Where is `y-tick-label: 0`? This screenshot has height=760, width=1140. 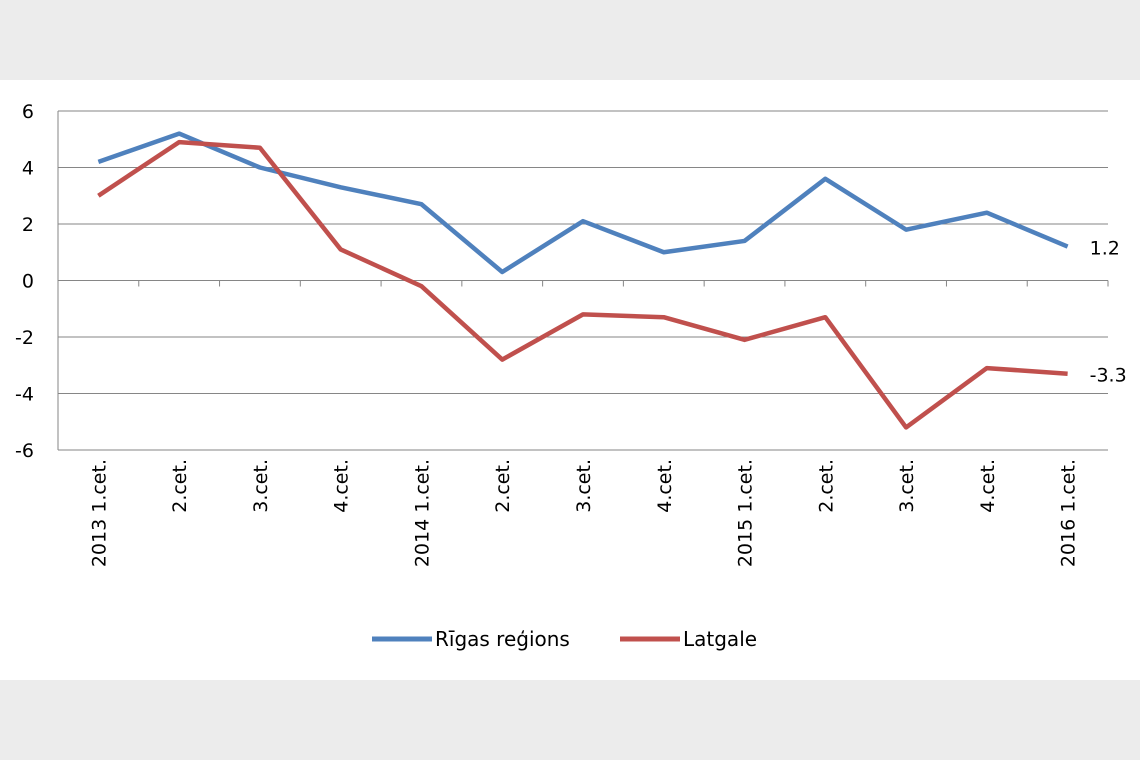
y-tick-label: 0 is located at coordinates (28, 282).